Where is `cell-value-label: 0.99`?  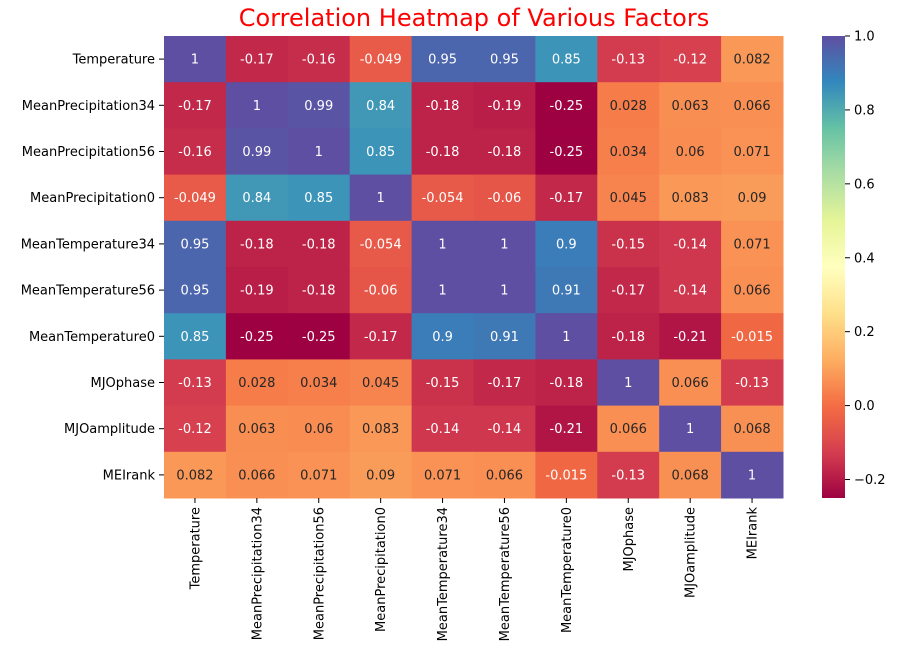
cell-value-label: 0.99 is located at coordinates (318, 106).